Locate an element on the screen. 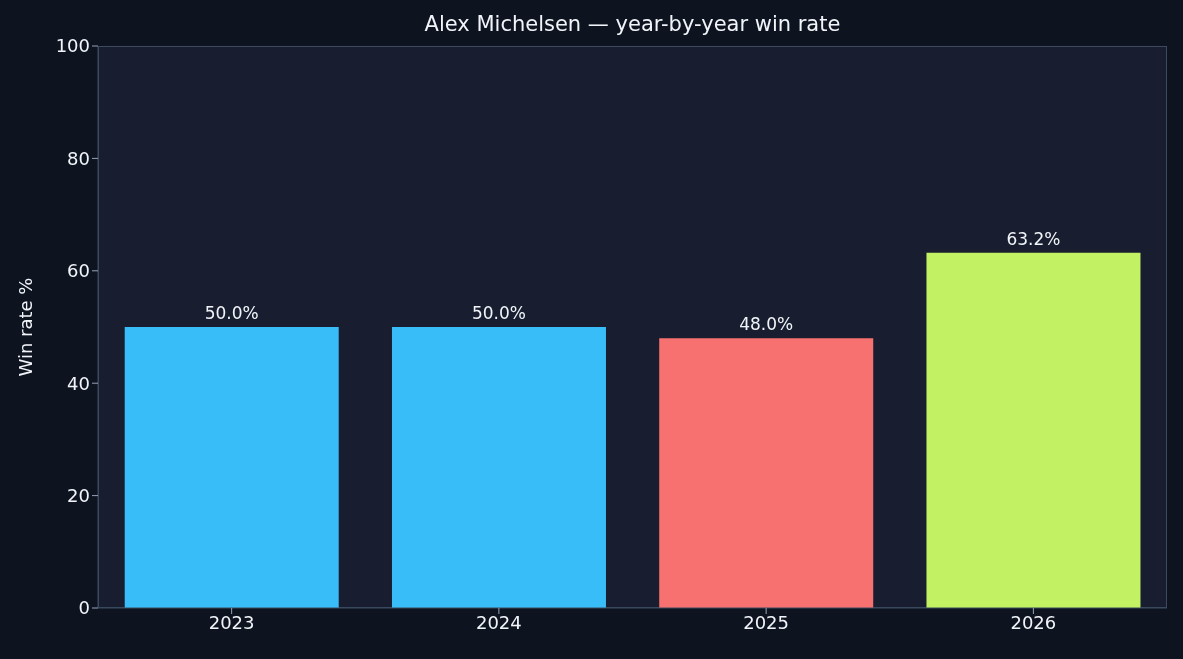 The image size is (1183, 659). y-tick-label: 60 is located at coordinates (78, 271).